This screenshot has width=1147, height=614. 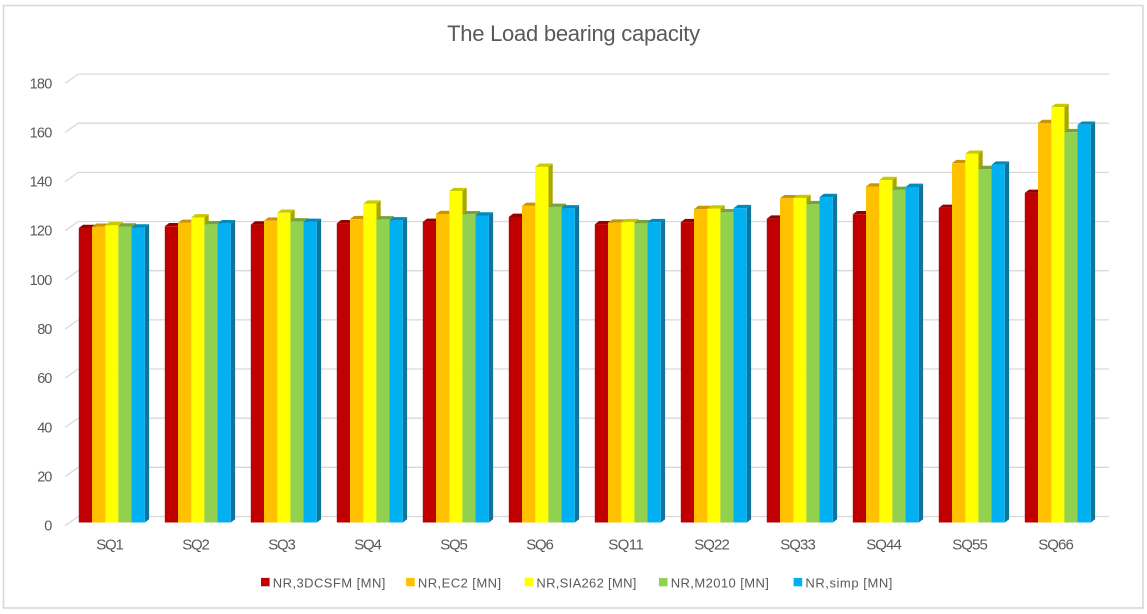 What do you see at coordinates (848, 583) in the screenshot?
I see `svg-text: NR,simp [MN]` at bounding box center [848, 583].